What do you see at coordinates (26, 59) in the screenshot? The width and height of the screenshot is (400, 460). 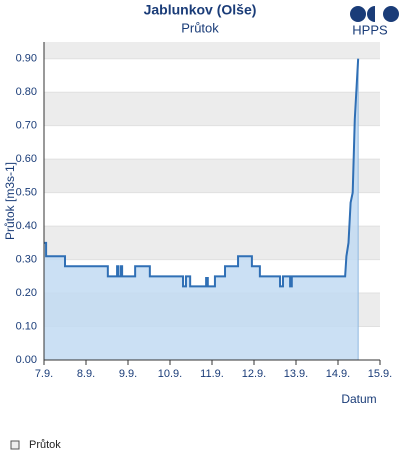 I see `y-tick-label: 0.90` at bounding box center [26, 59].